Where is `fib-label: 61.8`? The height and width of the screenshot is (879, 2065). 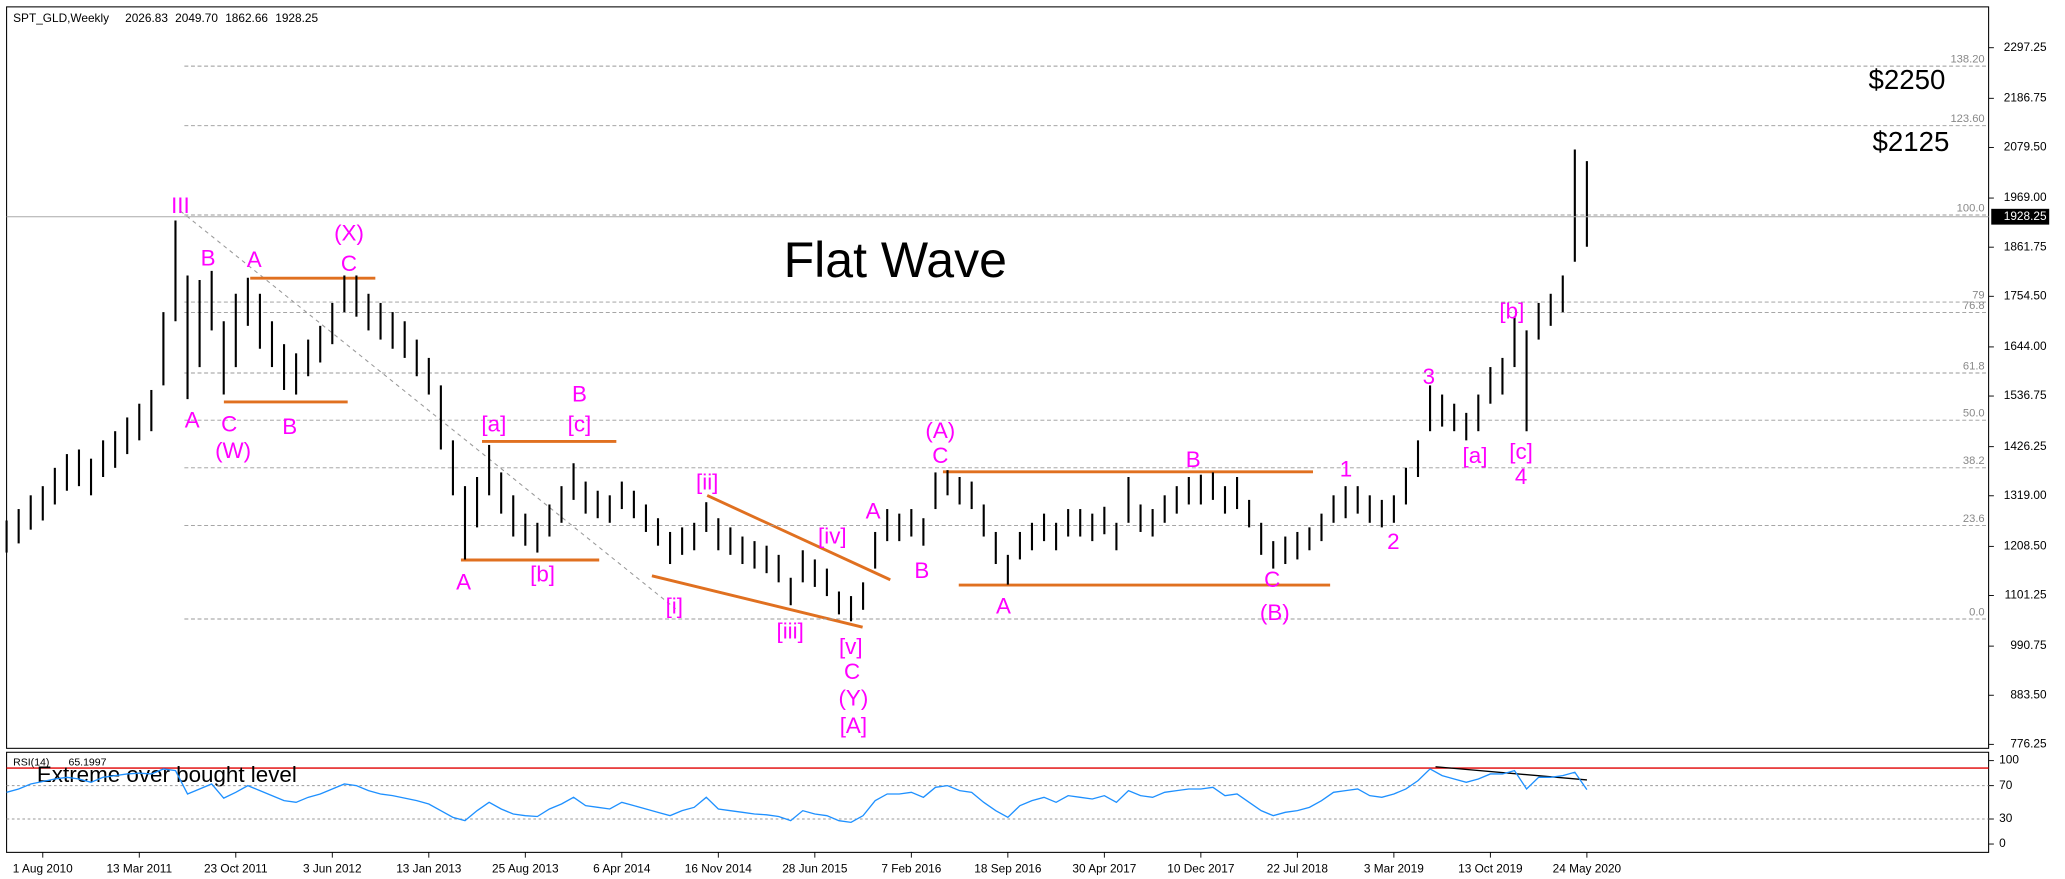
fib-label: 61.8 is located at coordinates (1974, 366).